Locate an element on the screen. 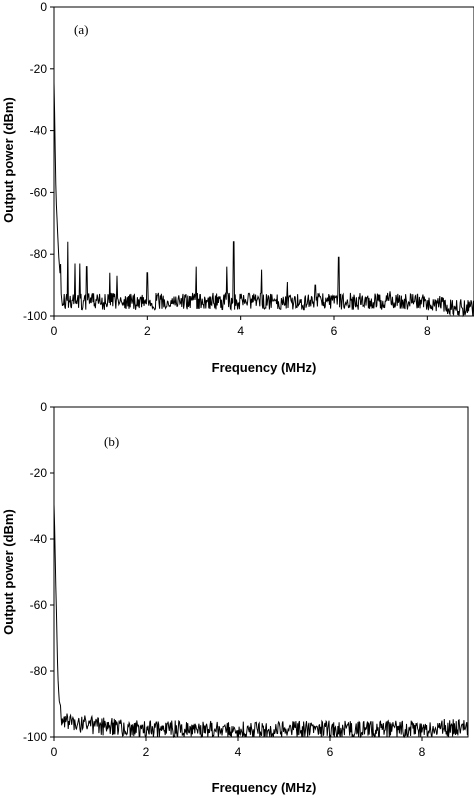  panel-label: (b) is located at coordinates (111, 441).